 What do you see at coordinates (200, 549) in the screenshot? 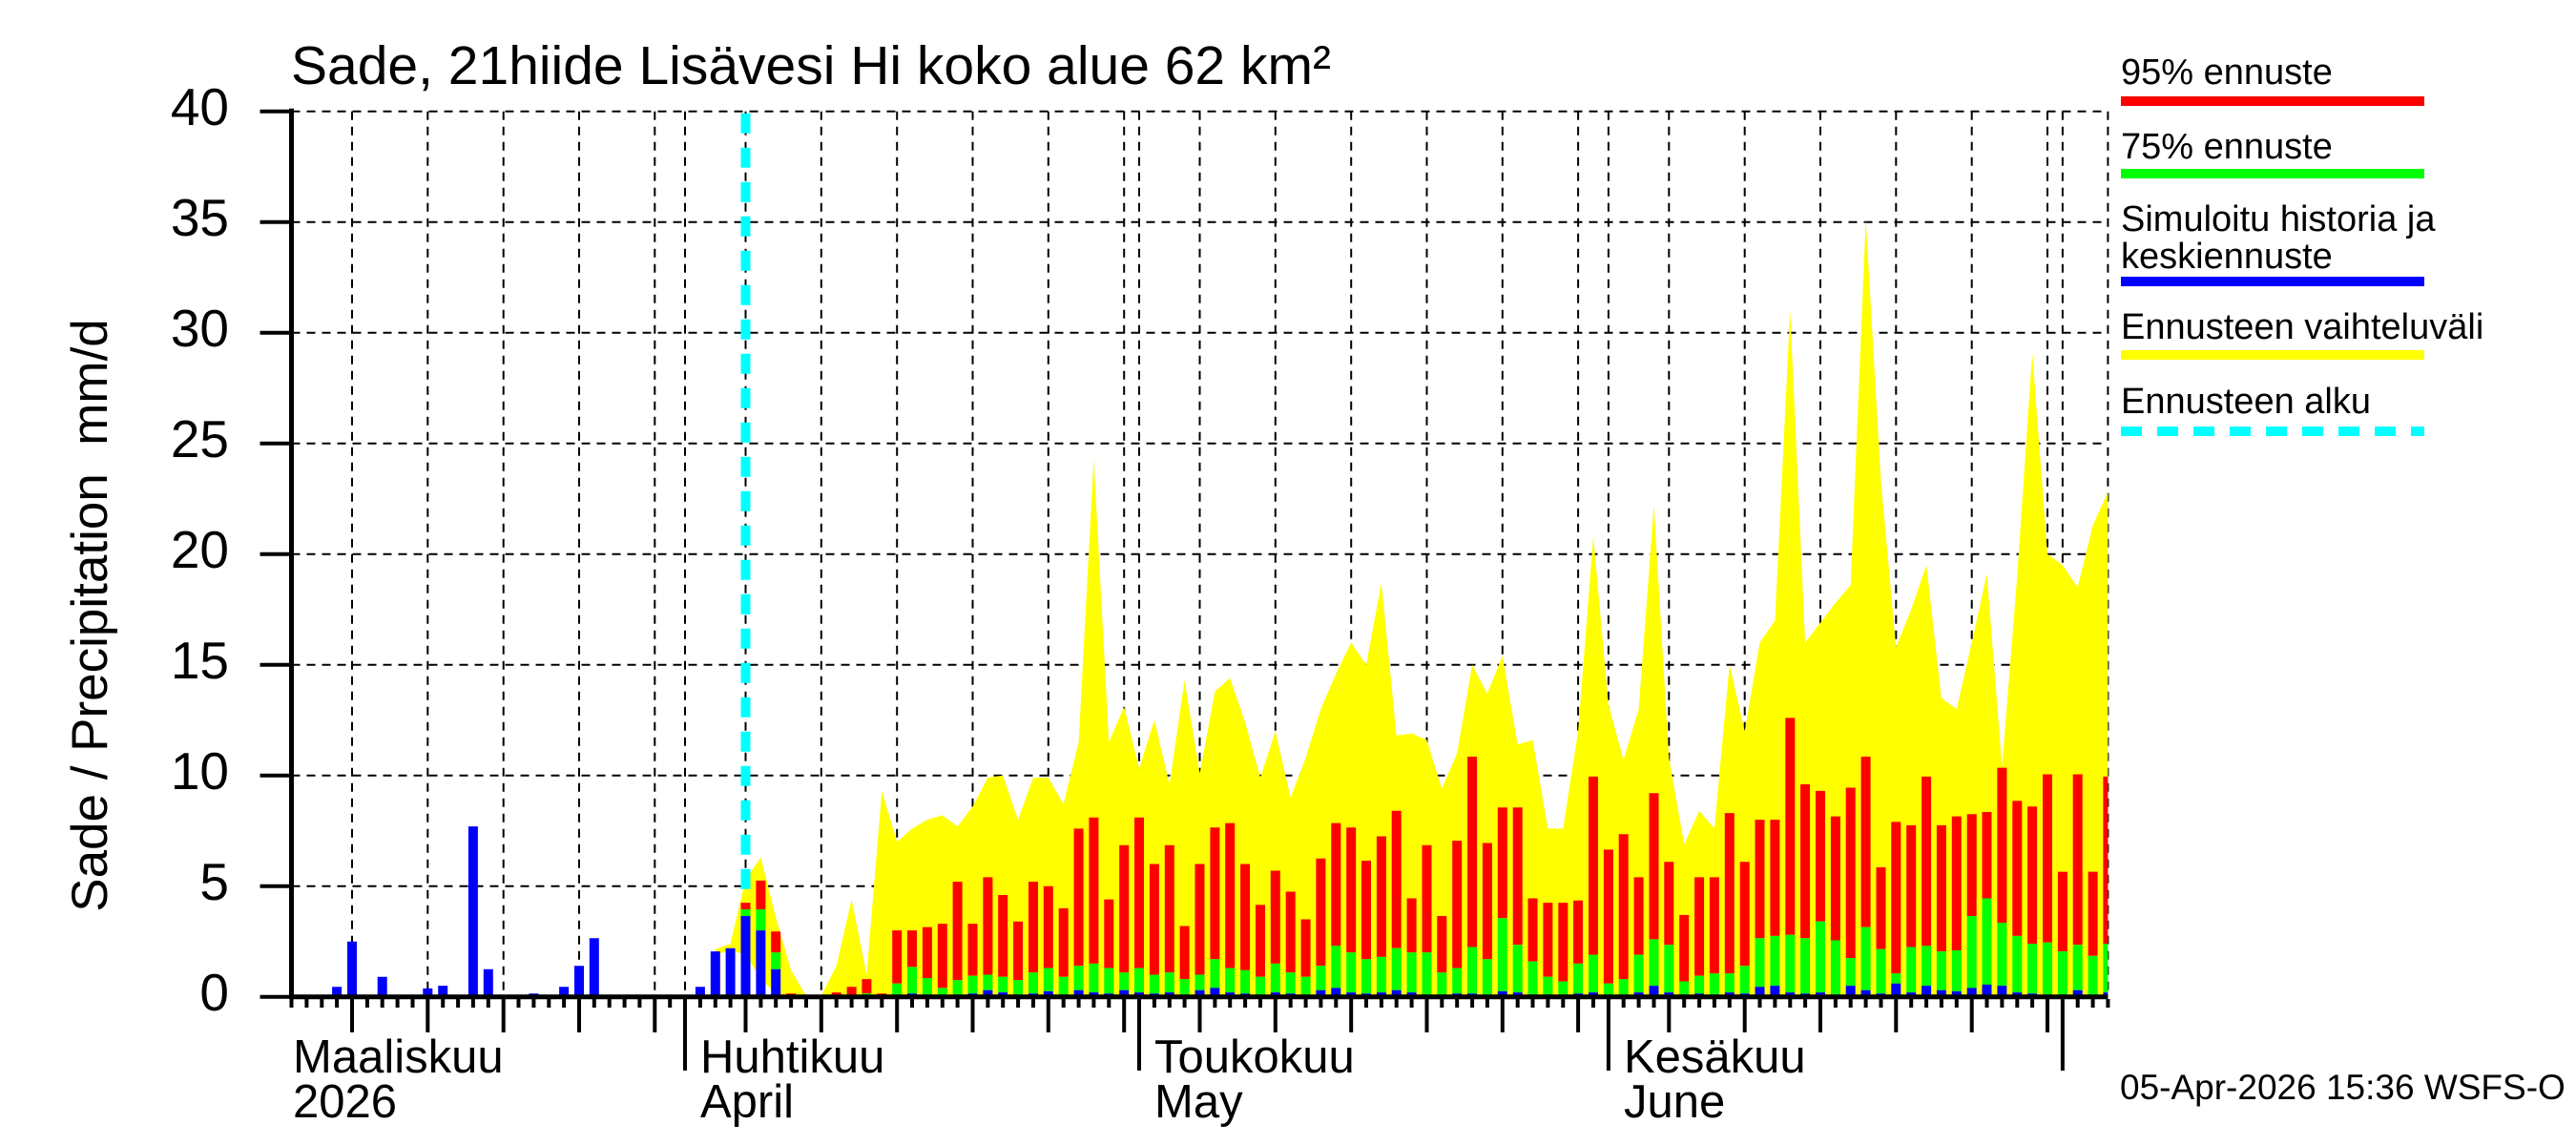
I see `svg-text: 20` at bounding box center [200, 549].